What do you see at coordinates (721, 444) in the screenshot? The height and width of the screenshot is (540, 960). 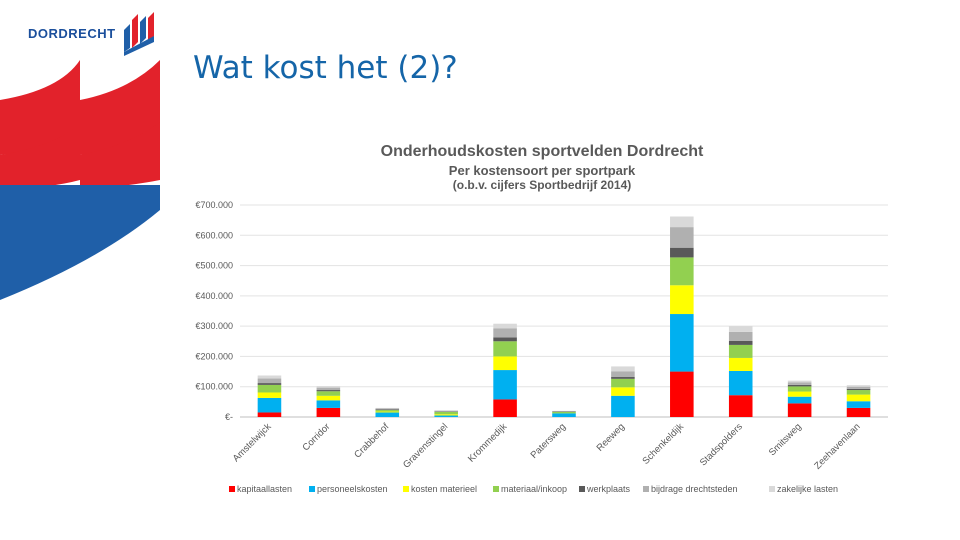 I see `x-tick-label: Stadspolders` at bounding box center [721, 444].